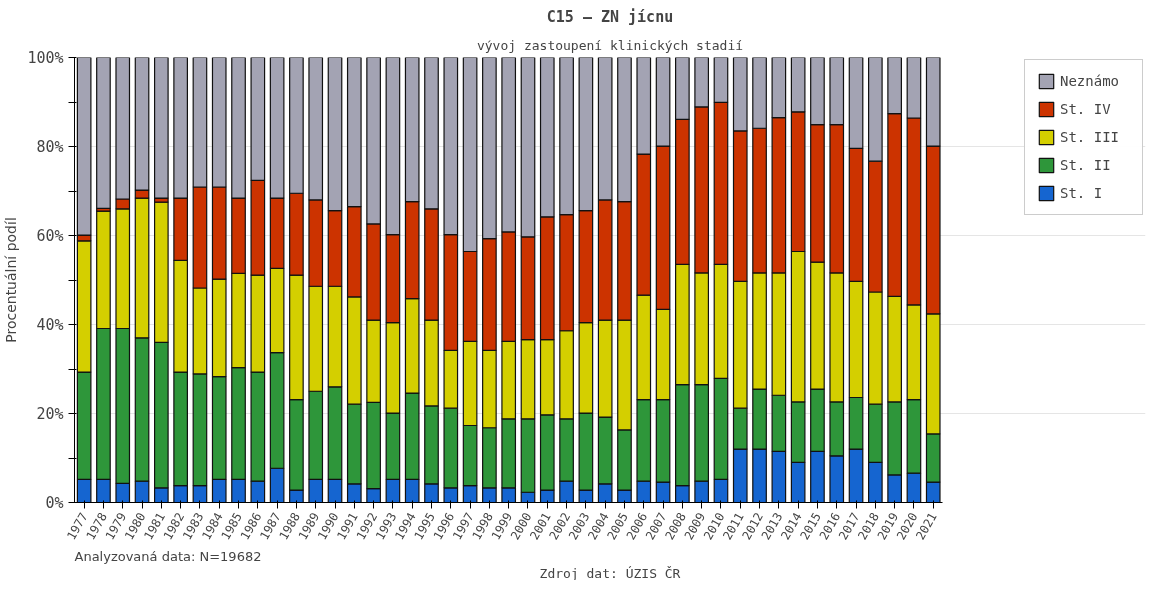  I want to click on legend-label: St. III, so click(1090, 137).